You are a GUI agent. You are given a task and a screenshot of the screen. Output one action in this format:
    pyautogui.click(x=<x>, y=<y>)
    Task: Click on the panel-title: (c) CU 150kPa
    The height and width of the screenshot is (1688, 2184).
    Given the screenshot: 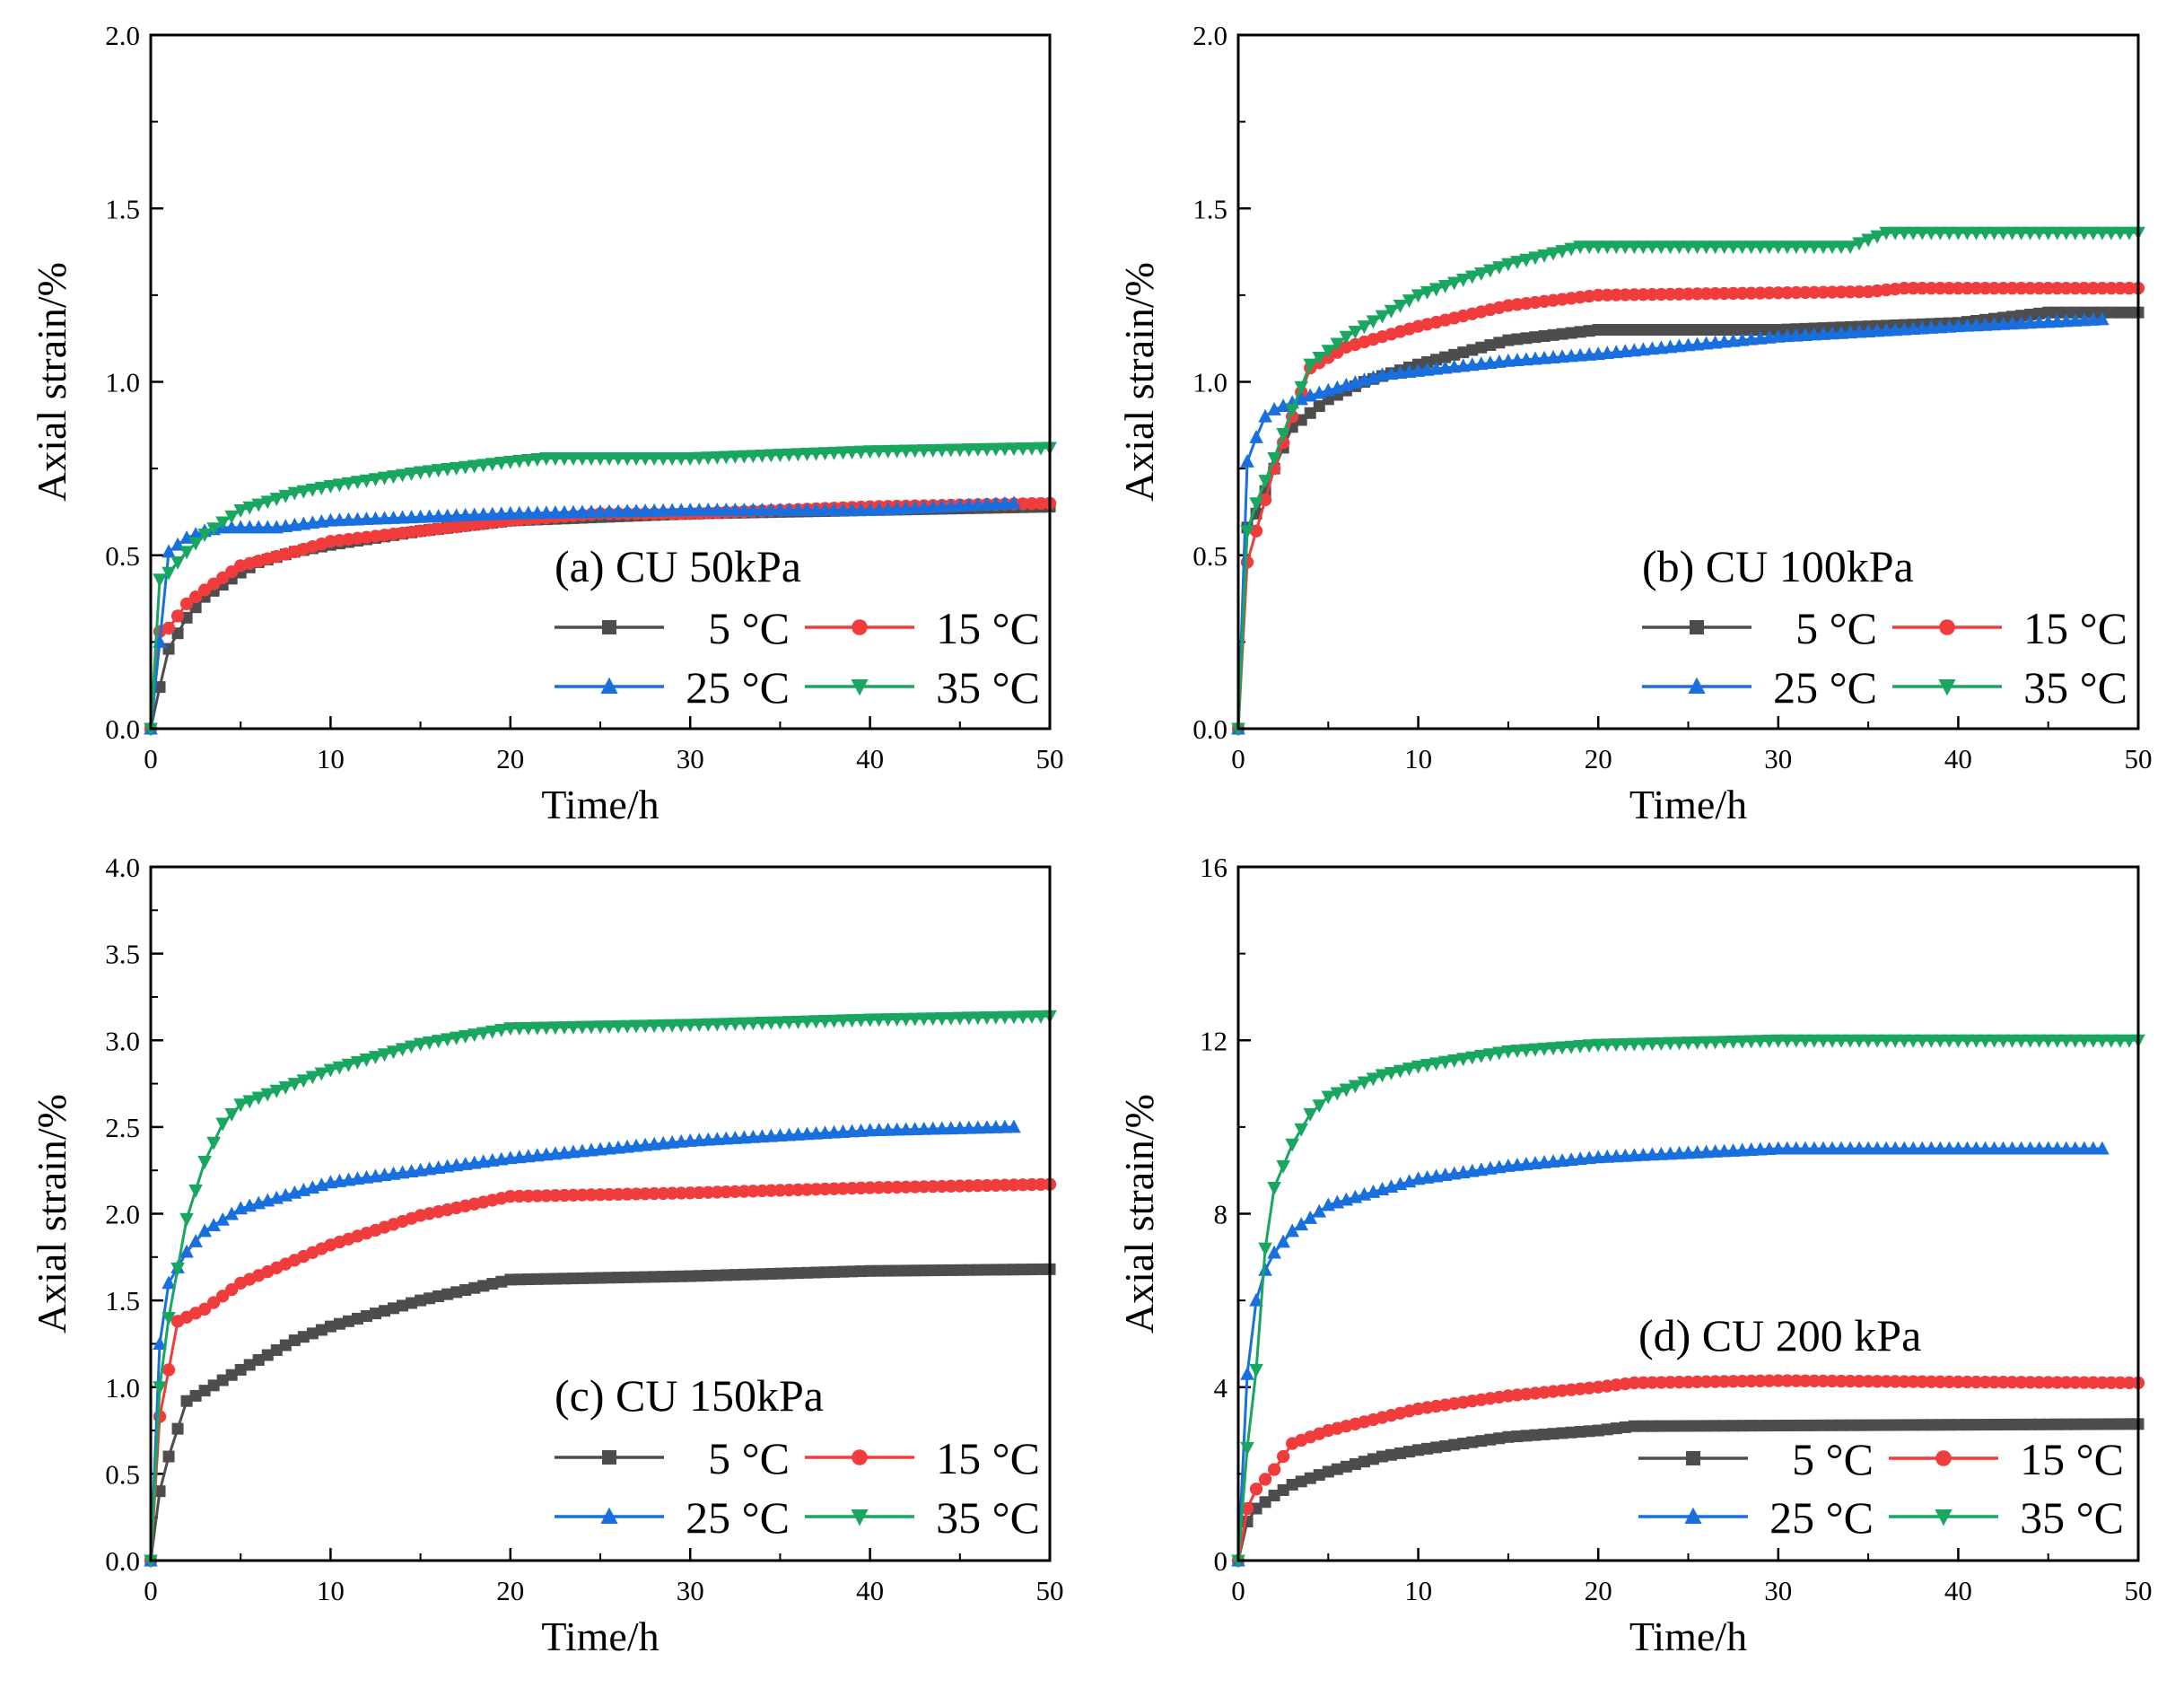 What is the action you would take?
    pyautogui.click(x=689, y=1395)
    